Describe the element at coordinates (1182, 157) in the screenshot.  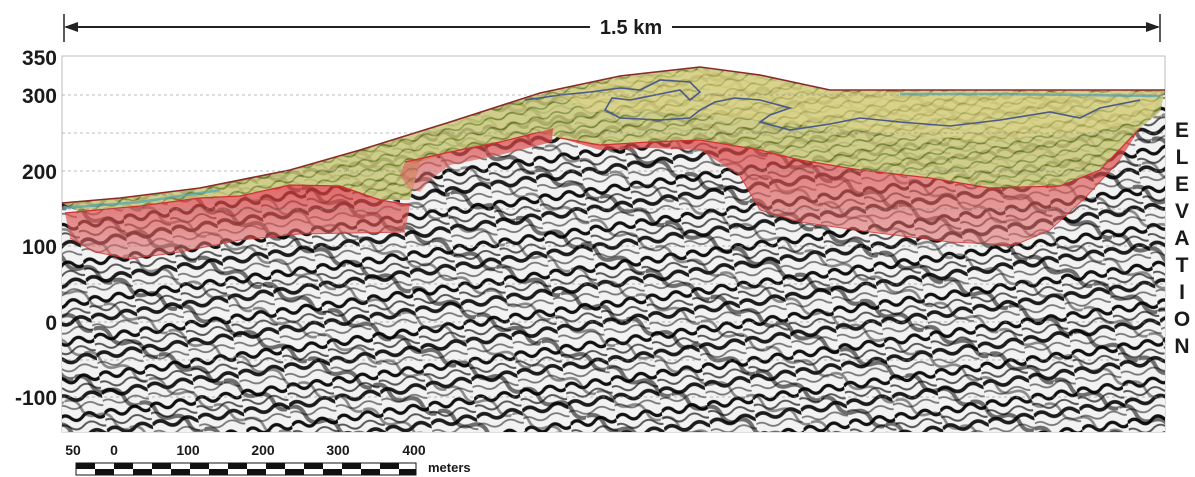
I see `elevation-letter: L` at that location.